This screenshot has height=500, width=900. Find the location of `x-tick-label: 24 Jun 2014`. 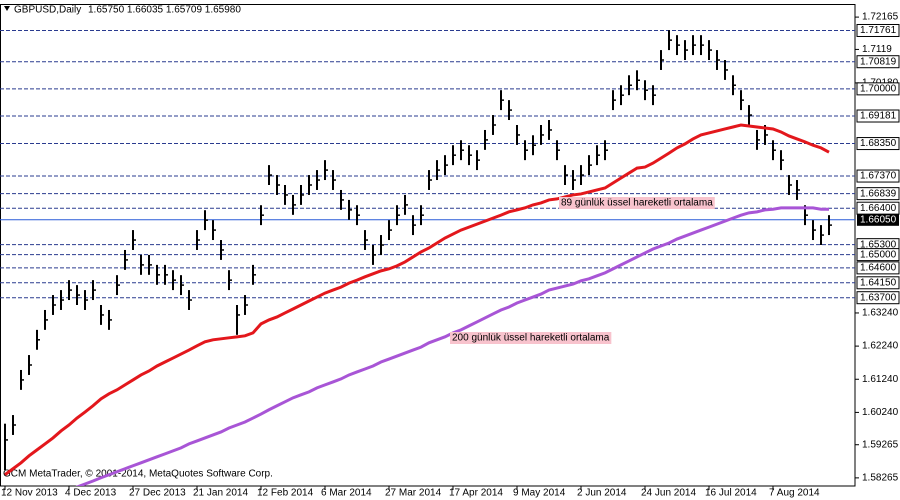

x-tick-label: 24 Jun 2014 is located at coordinates (668, 493).